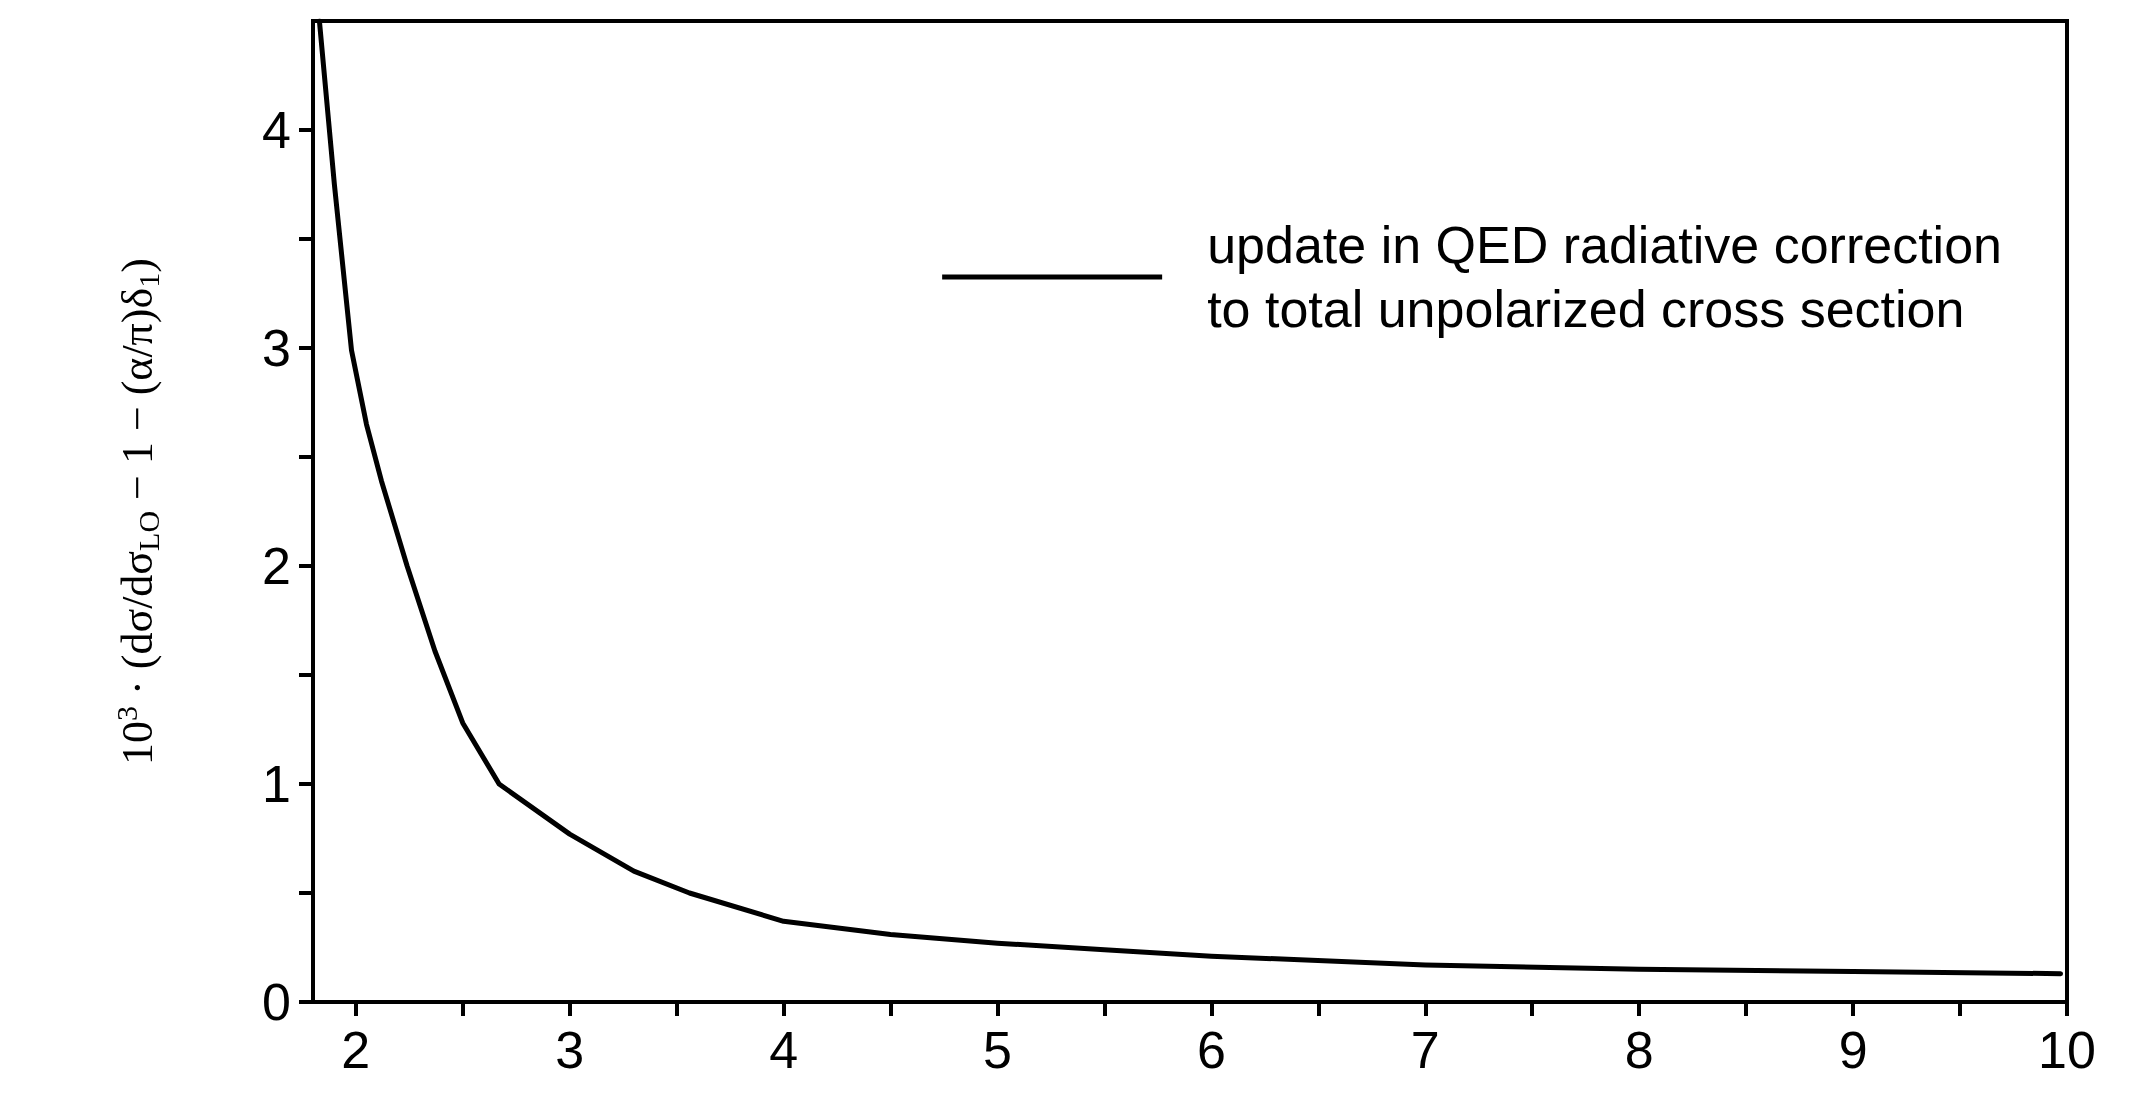 The width and height of the screenshot is (2135, 1111). I want to click on x-tick-label: 6, so click(1211, 1050).